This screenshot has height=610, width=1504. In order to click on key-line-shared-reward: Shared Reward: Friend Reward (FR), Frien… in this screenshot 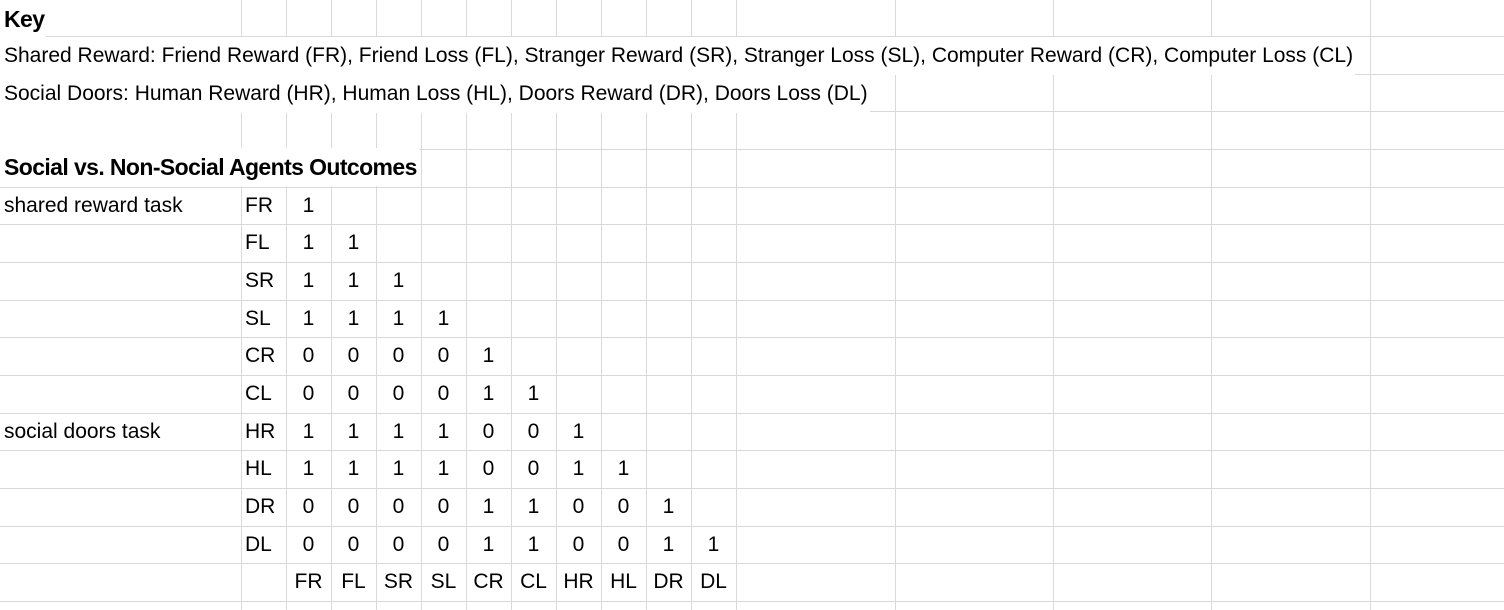, I will do `click(678, 56)`.